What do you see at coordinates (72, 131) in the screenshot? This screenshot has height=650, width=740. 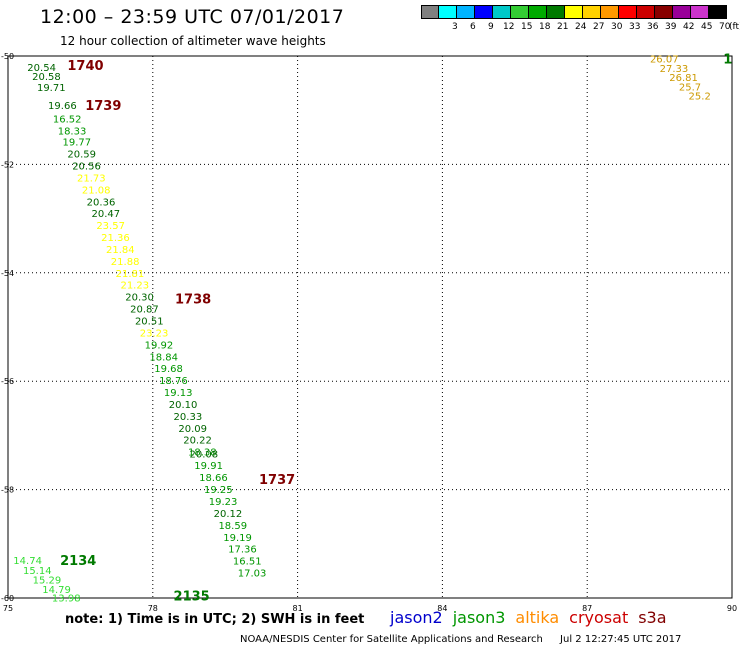 I see `wave-height-value: 18.33` at bounding box center [72, 131].